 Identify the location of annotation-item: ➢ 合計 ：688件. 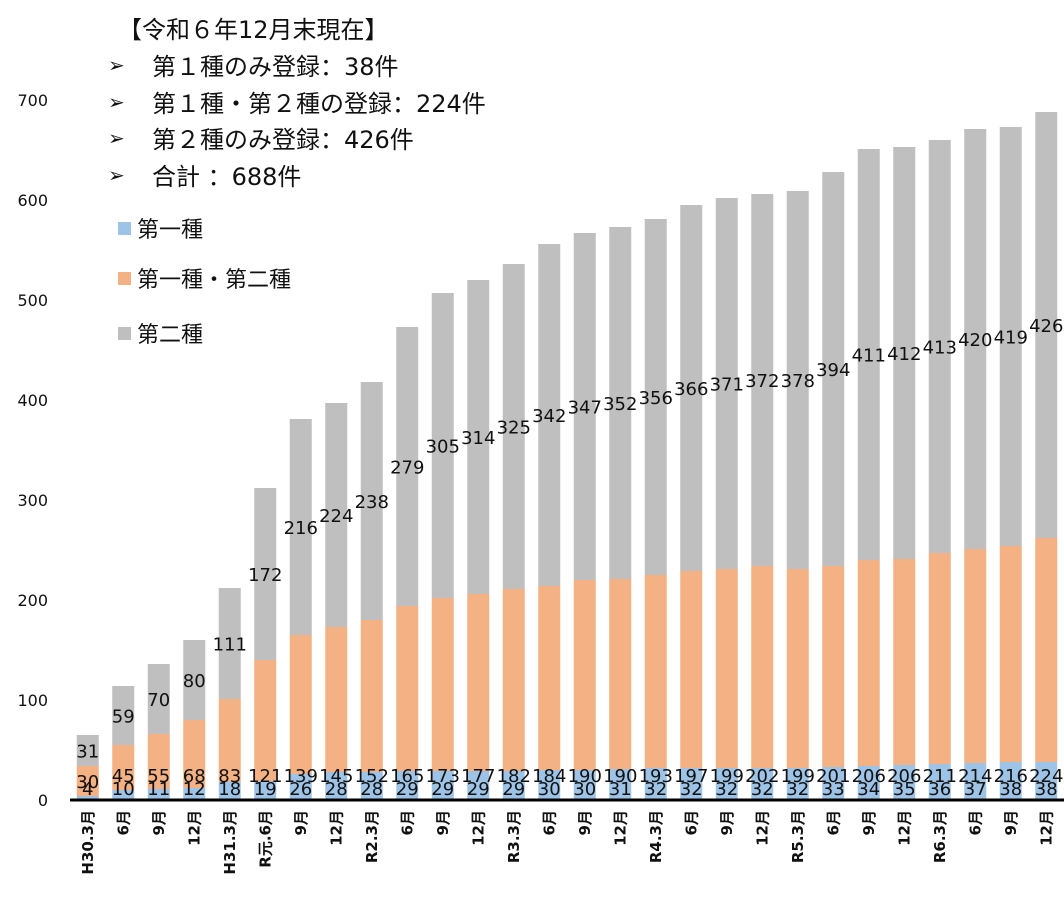
(204, 174).